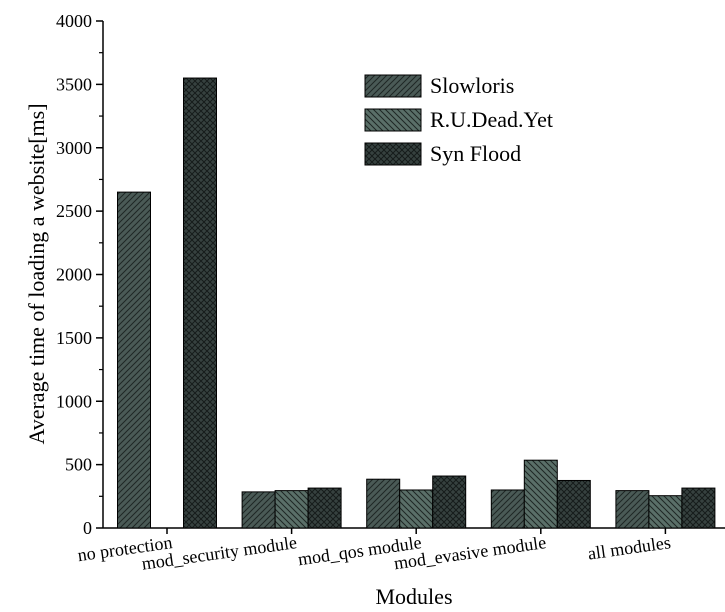 This screenshot has height=612, width=725. Describe the element at coordinates (472, 85) in the screenshot. I see `legend-label: Slowloris` at that location.